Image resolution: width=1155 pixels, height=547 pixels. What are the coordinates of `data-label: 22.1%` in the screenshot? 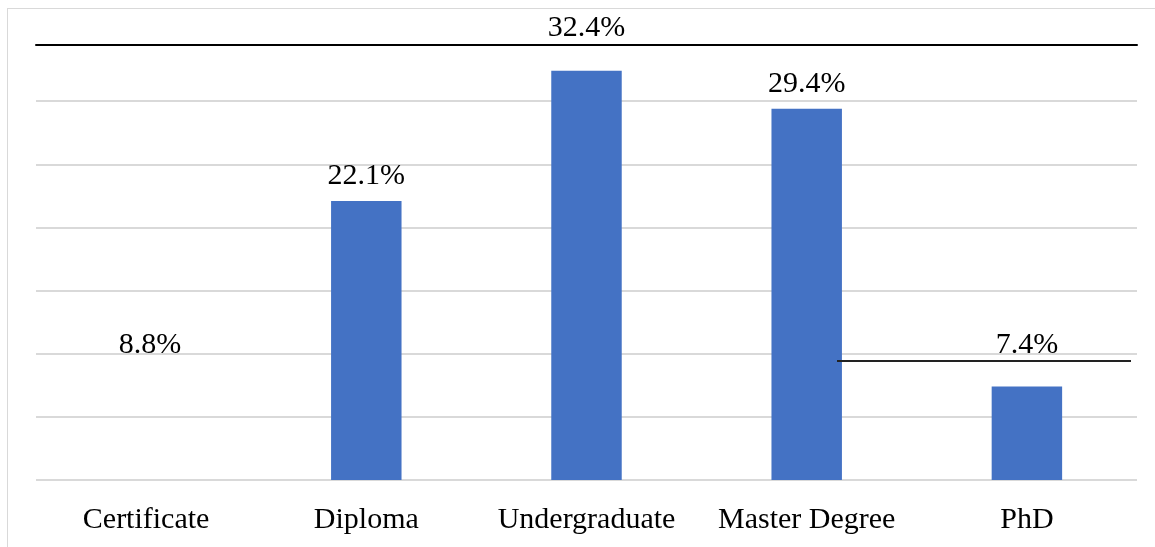 It's located at (366, 174).